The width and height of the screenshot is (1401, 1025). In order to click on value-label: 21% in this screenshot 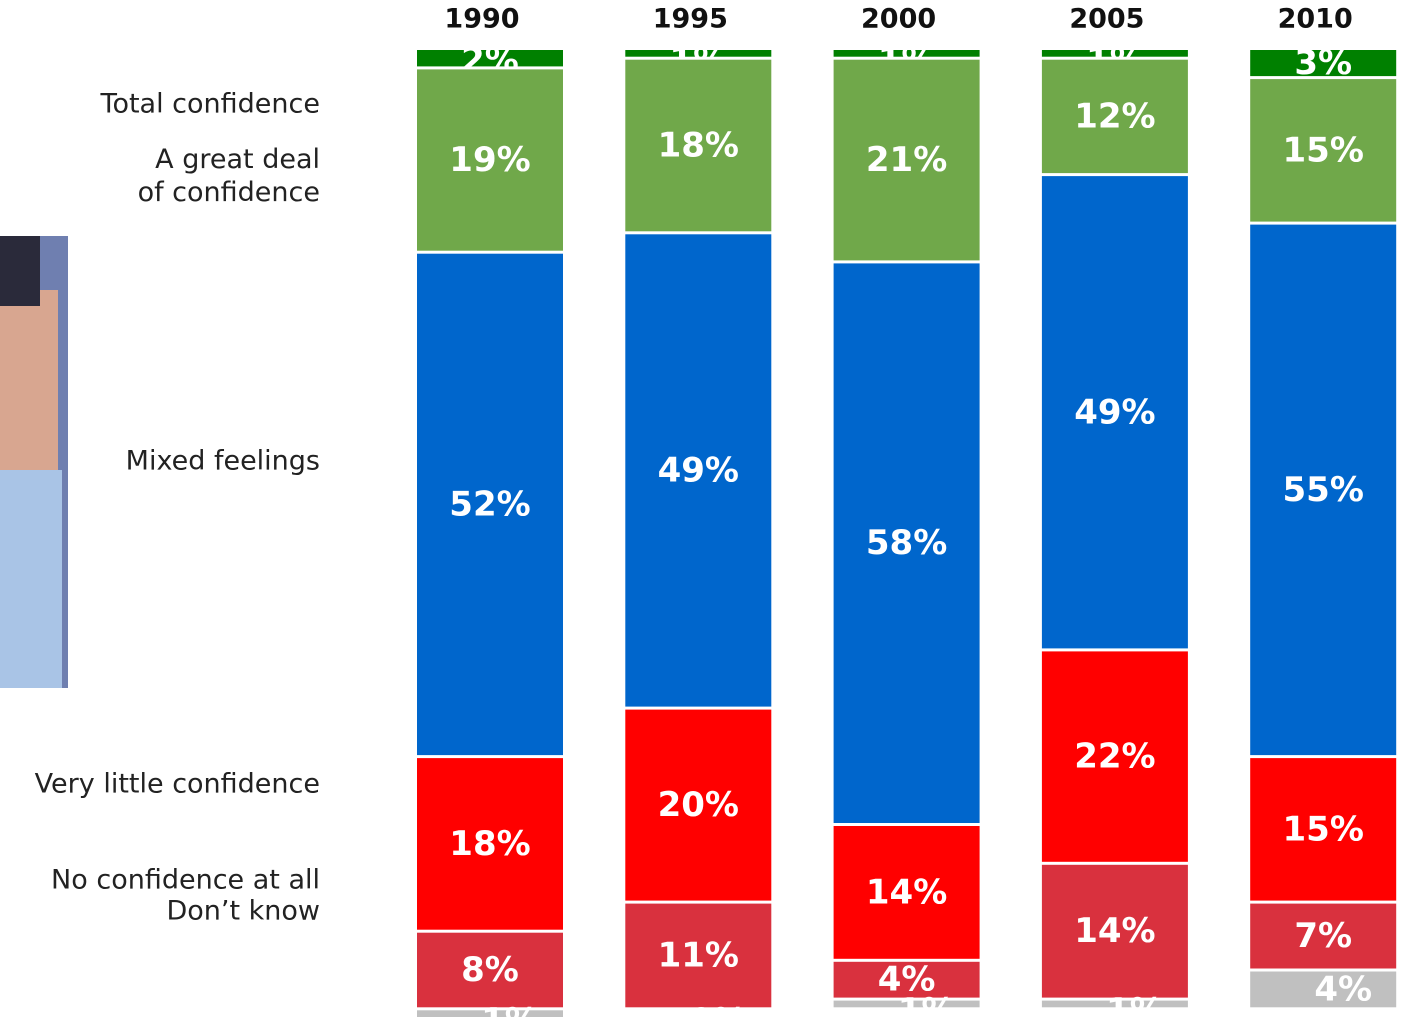, I will do `click(906, 160)`.